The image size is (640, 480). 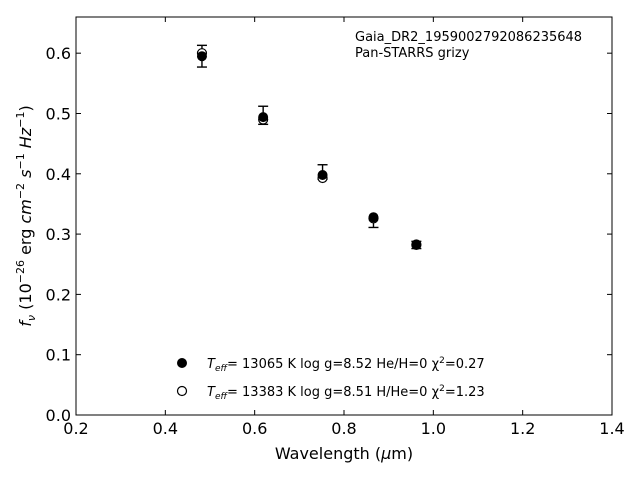 I want to click on x-axis-label: Wavelength (μm), so click(x=344, y=453).